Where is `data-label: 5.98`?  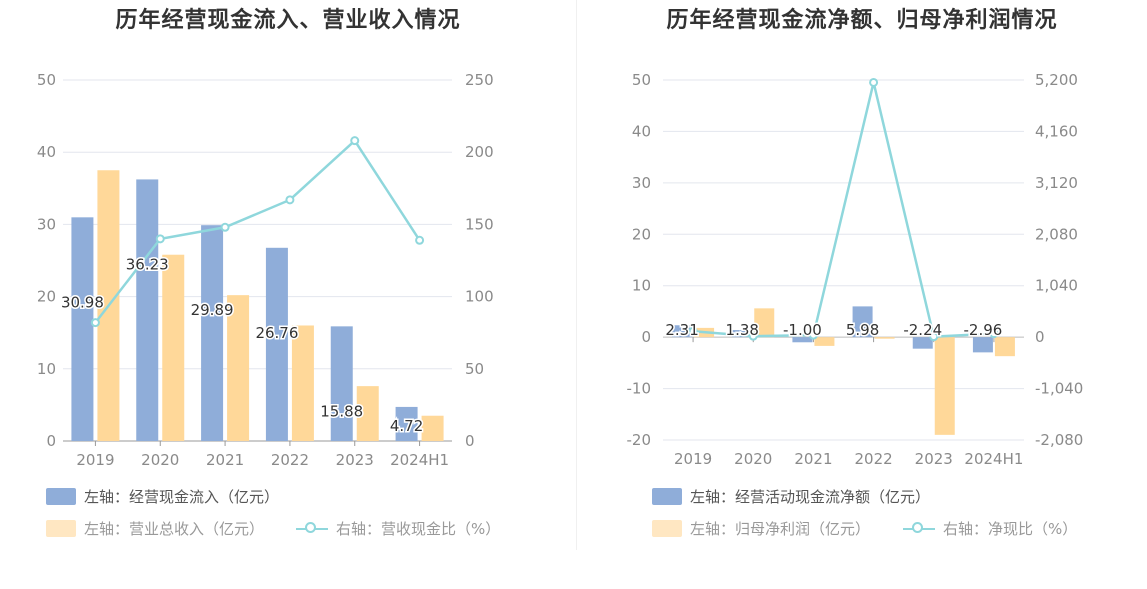
data-label: 5.98 is located at coordinates (862, 330).